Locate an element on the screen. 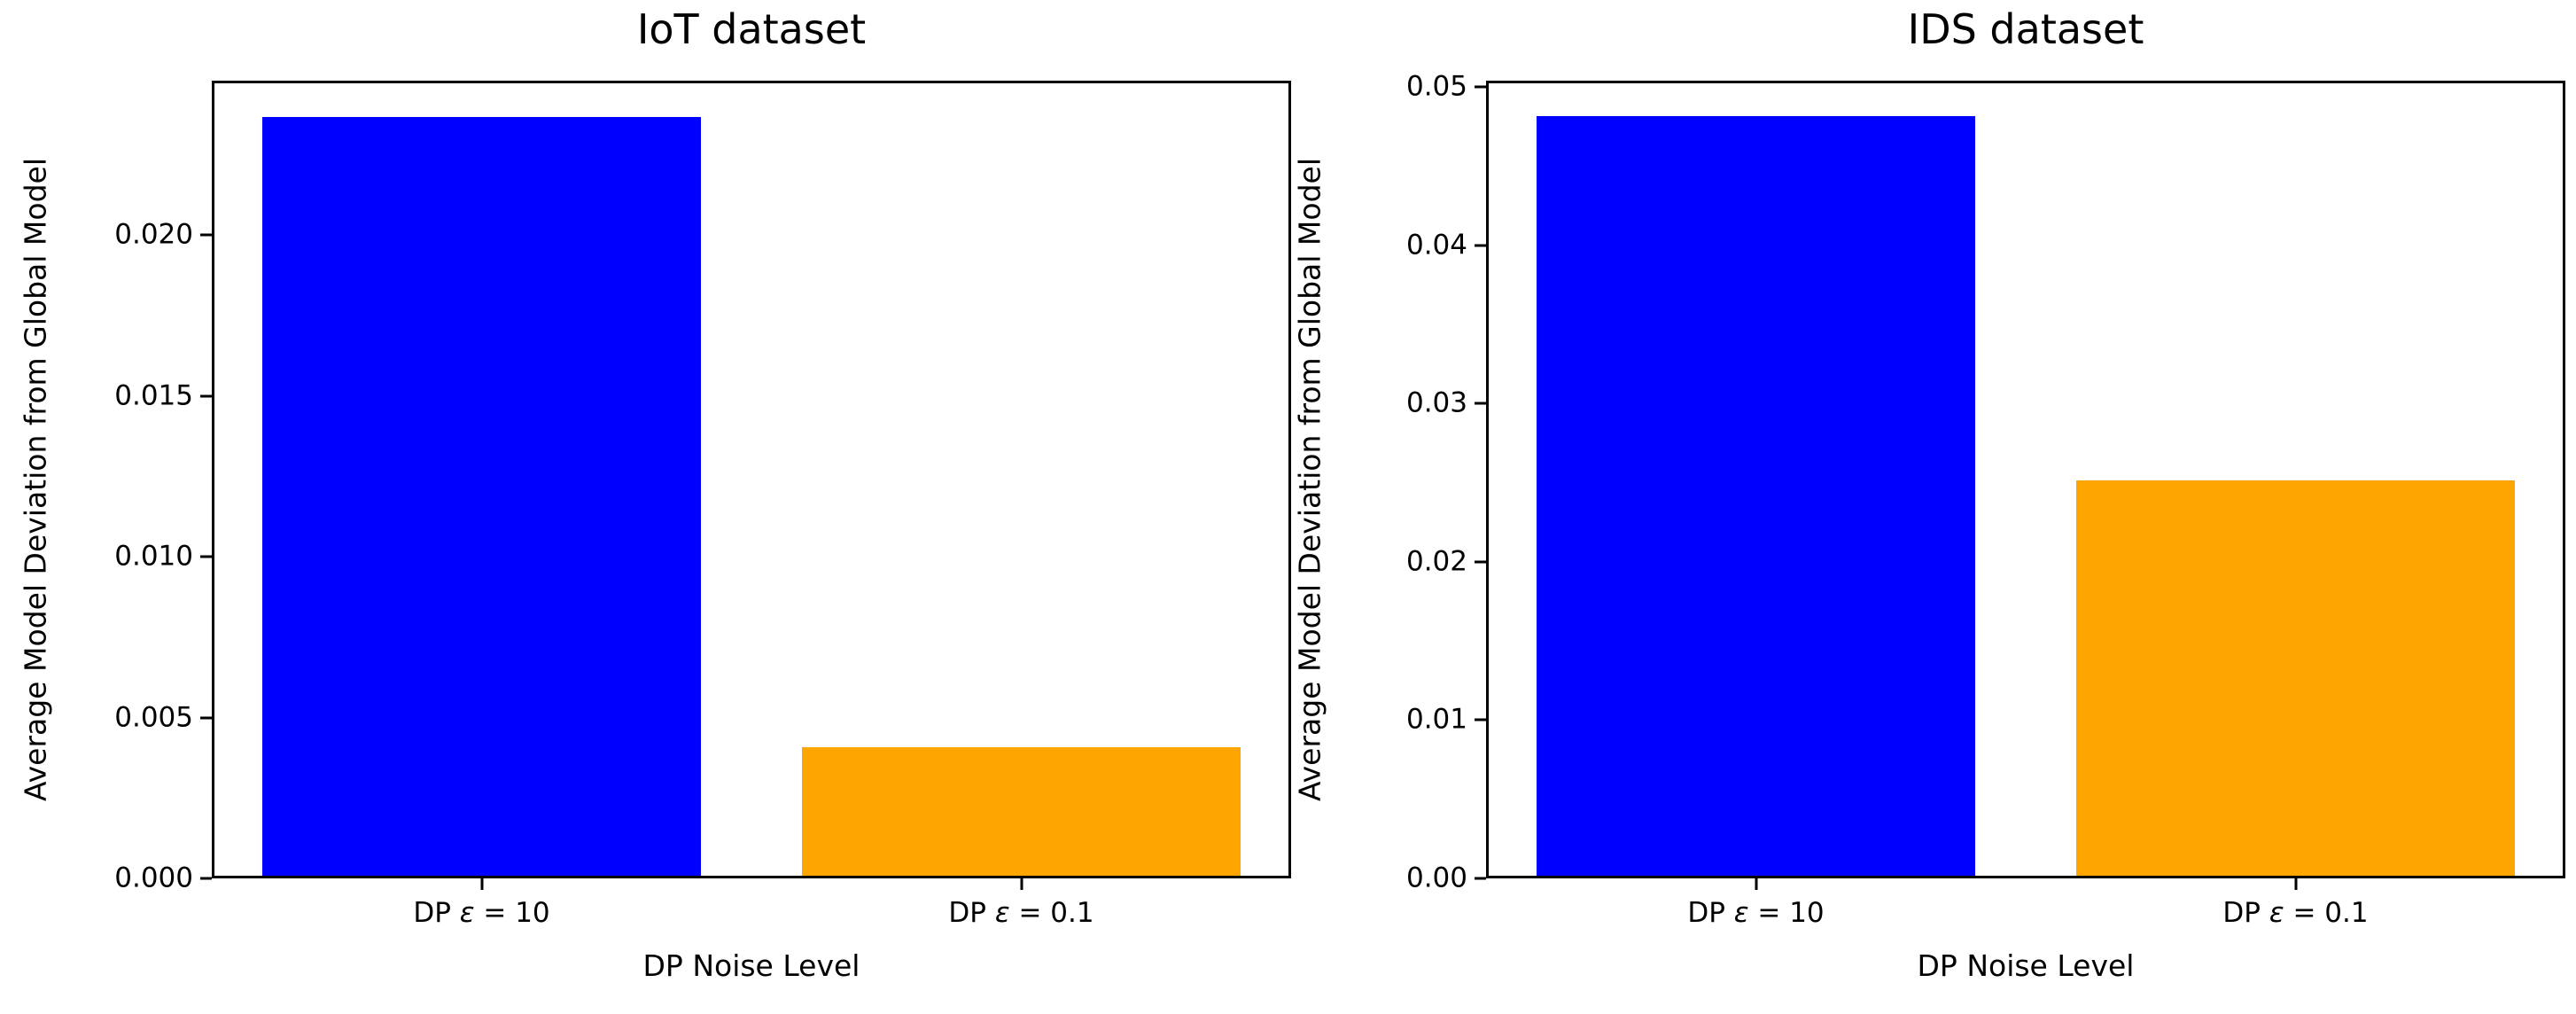  y-tick-label: 0.02 is located at coordinates (1436, 561).